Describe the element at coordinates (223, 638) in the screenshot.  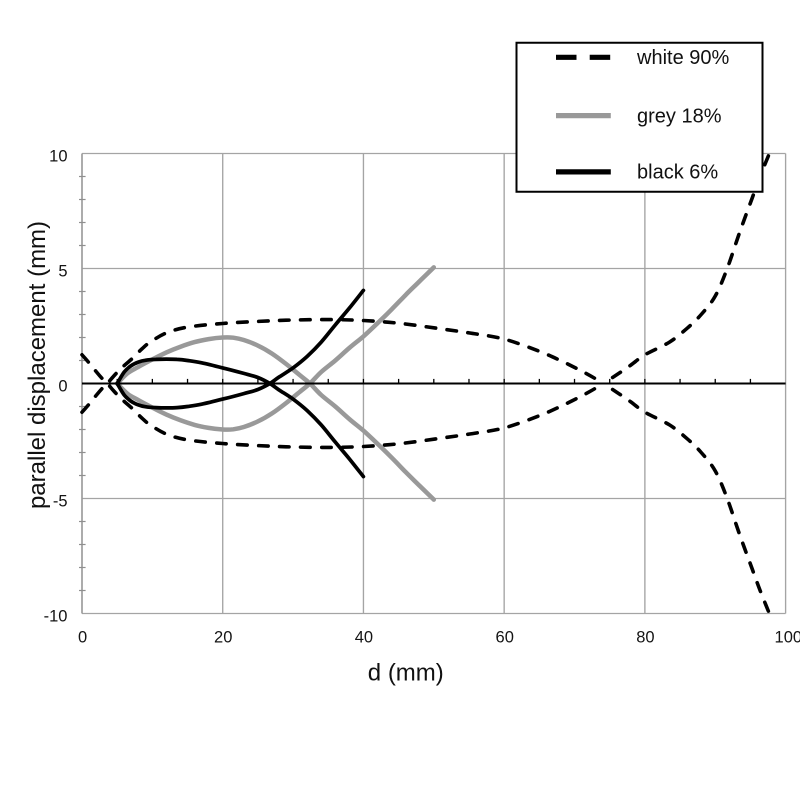
I see `svg-text: 20` at that location.